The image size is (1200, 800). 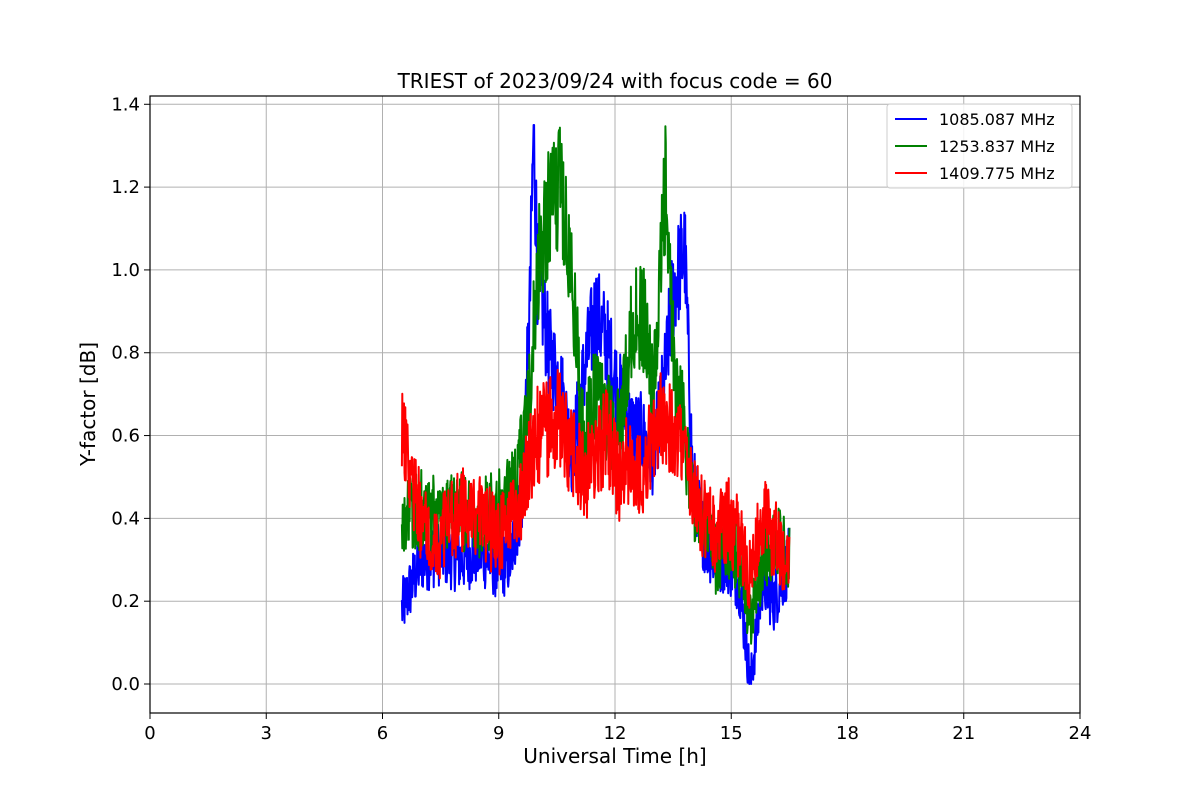 What do you see at coordinates (125, 104) in the screenshot?
I see `y-tick-label: 1.4` at bounding box center [125, 104].